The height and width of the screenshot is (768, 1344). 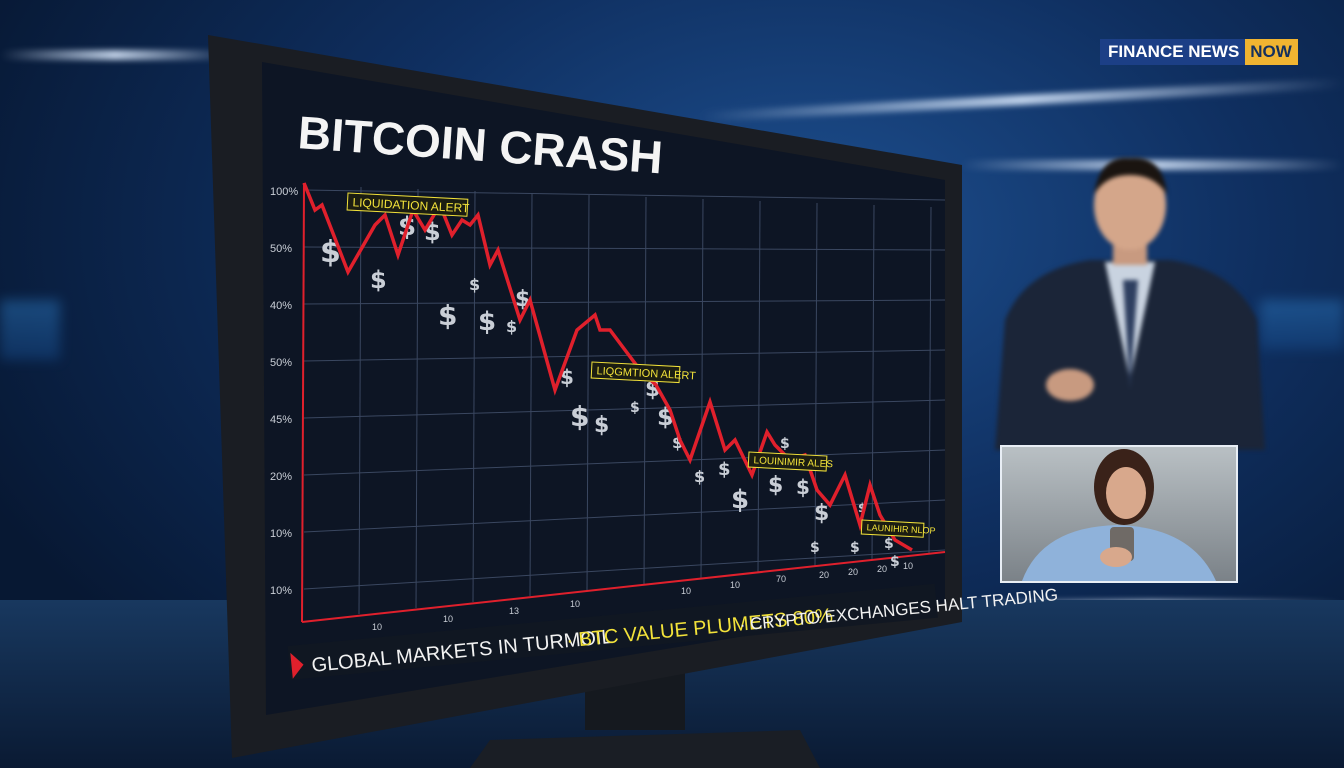 I want to click on logo-primary: FINANCE NEWS, so click(x=1173, y=52).